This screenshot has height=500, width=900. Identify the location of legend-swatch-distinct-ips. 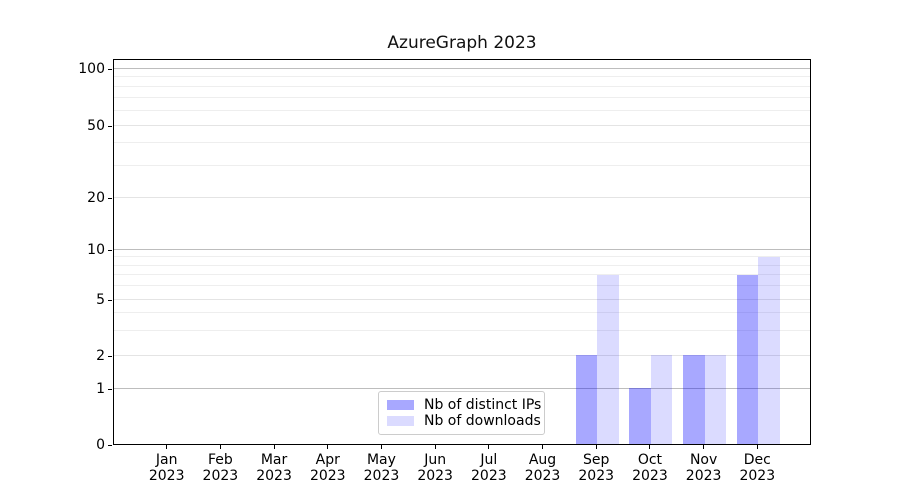
(400, 405).